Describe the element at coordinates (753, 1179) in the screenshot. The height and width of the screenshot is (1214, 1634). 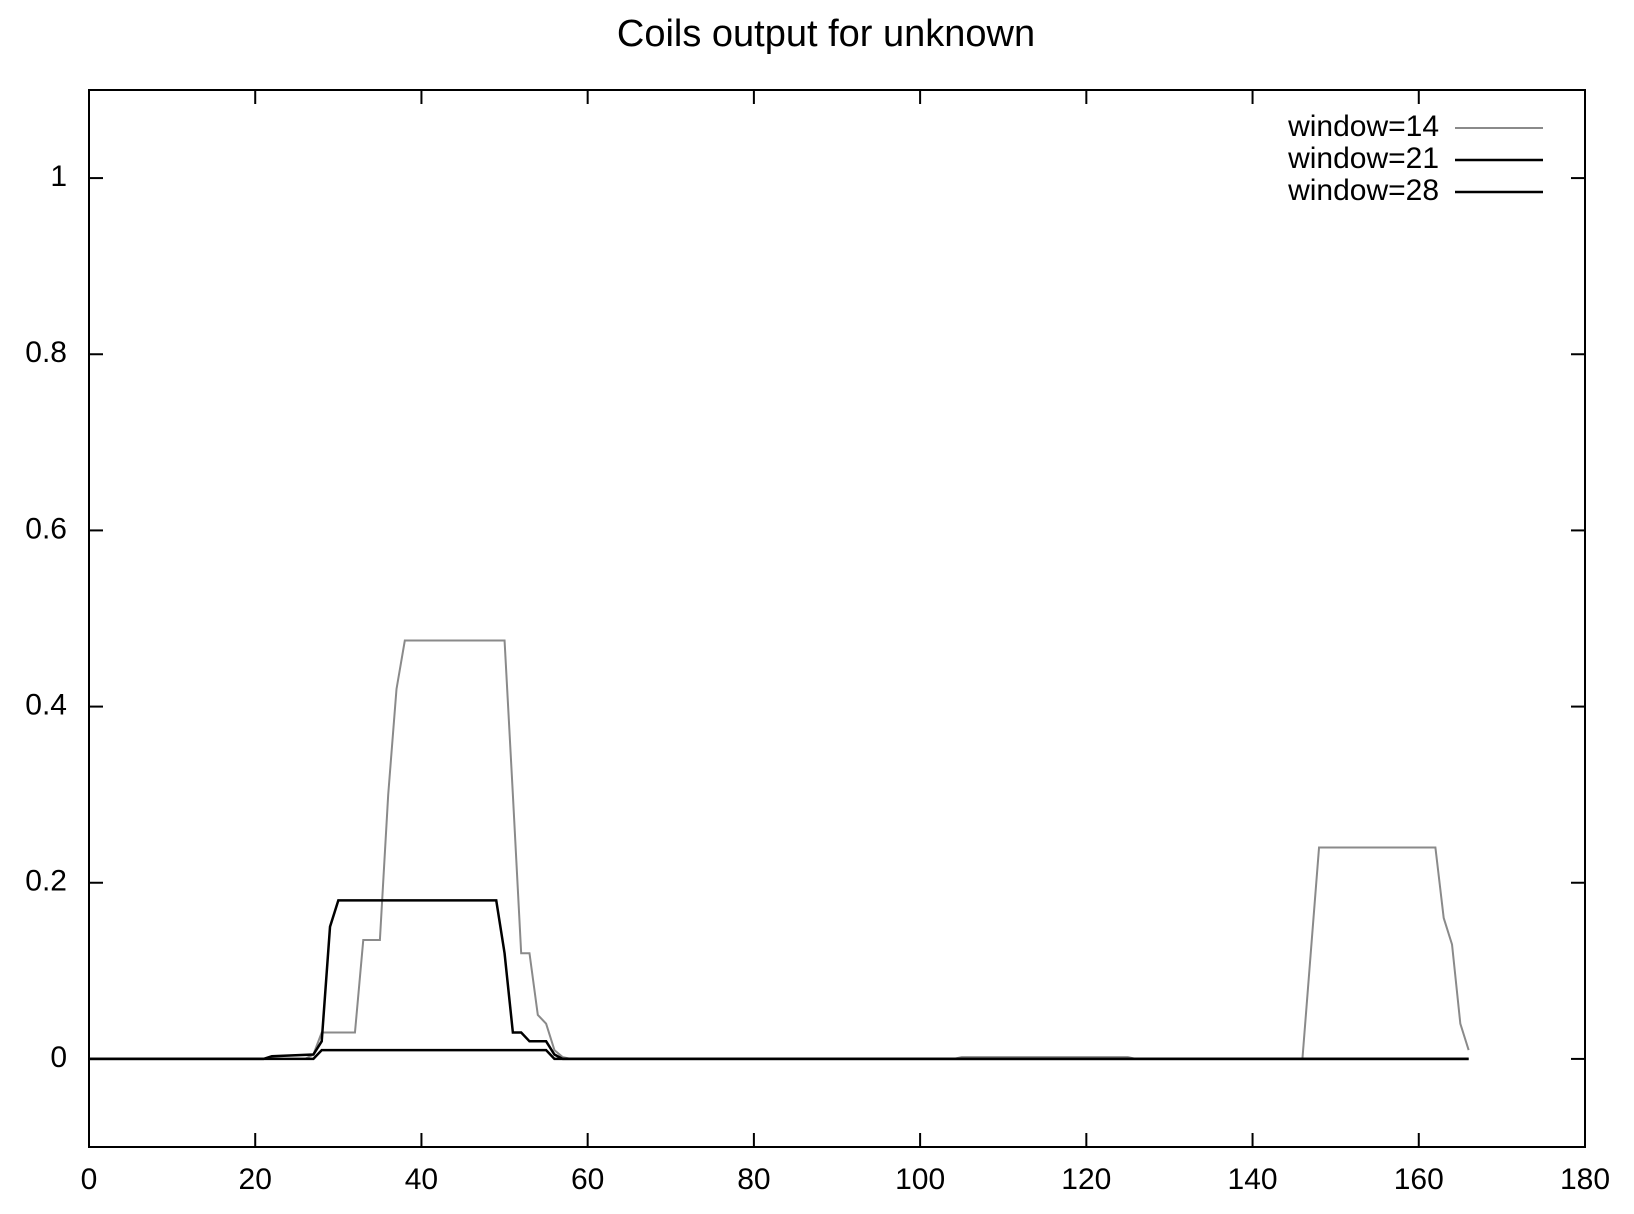
I see `x-tick-label: 80` at that location.